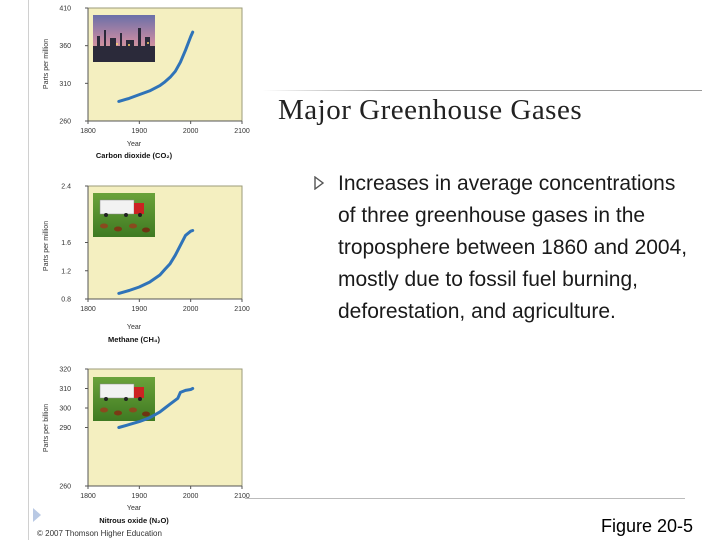 This screenshot has height=540, width=720. I want to click on y-axis-label: Parts per billion, so click(46, 428).